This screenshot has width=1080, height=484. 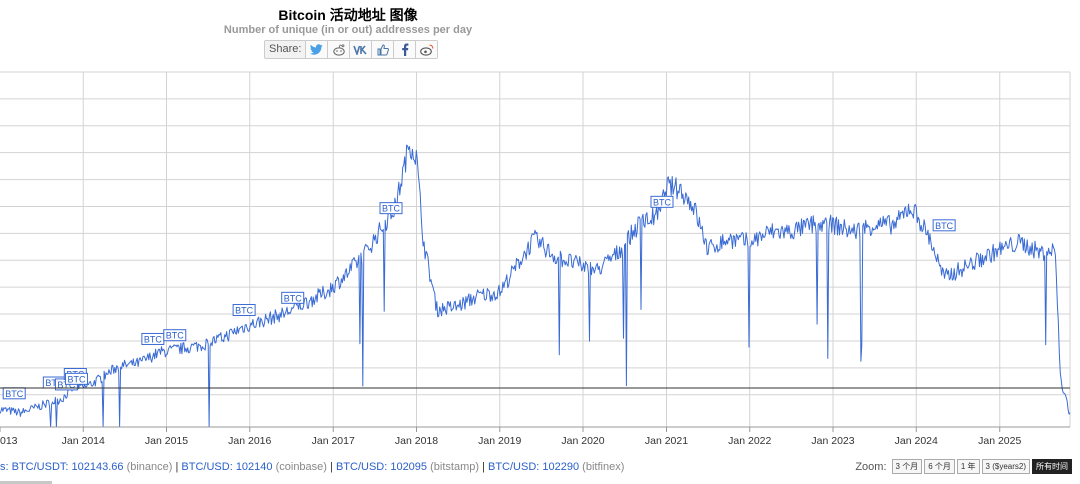 What do you see at coordinates (382, 49) in the screenshot?
I see `like-icon` at bounding box center [382, 49].